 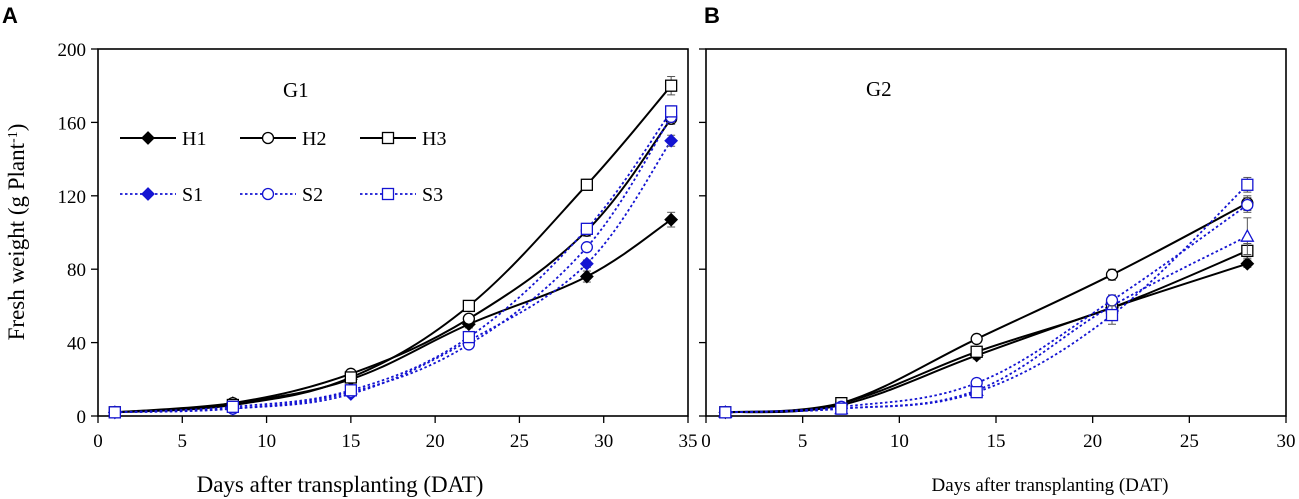 What do you see at coordinates (72, 50) in the screenshot?
I see `panel-a-y-tick-label: 200` at bounding box center [72, 50].